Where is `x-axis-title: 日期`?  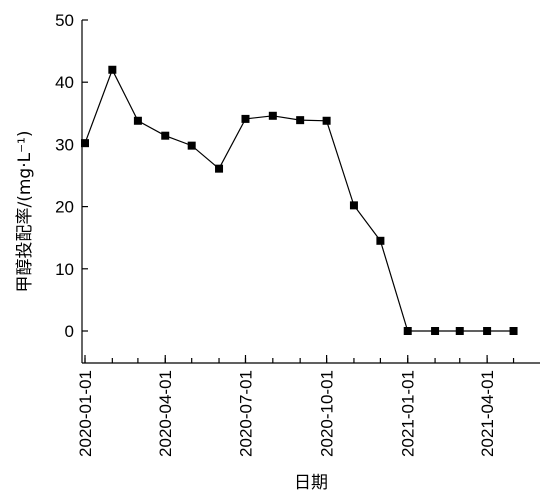
x-axis-title: 日期 is located at coordinates (311, 483).